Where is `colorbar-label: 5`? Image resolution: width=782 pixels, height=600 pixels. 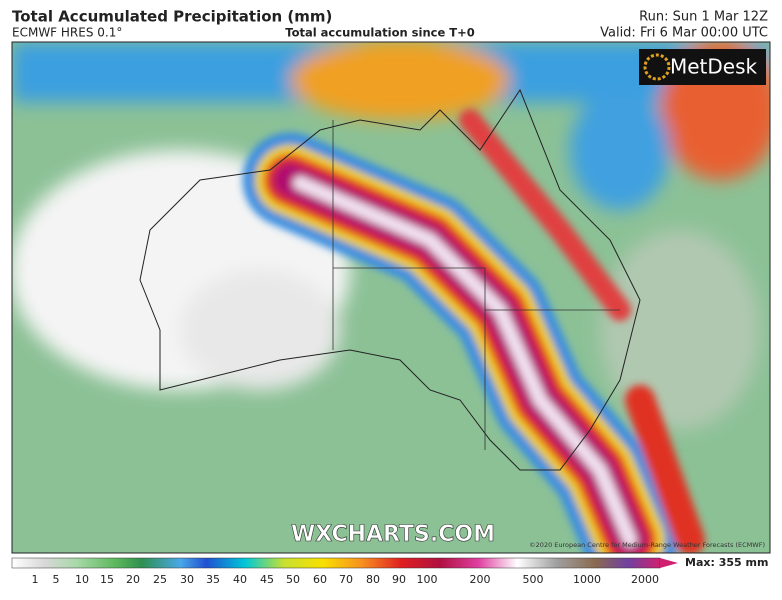
colorbar-label: 5 is located at coordinates (56, 579).